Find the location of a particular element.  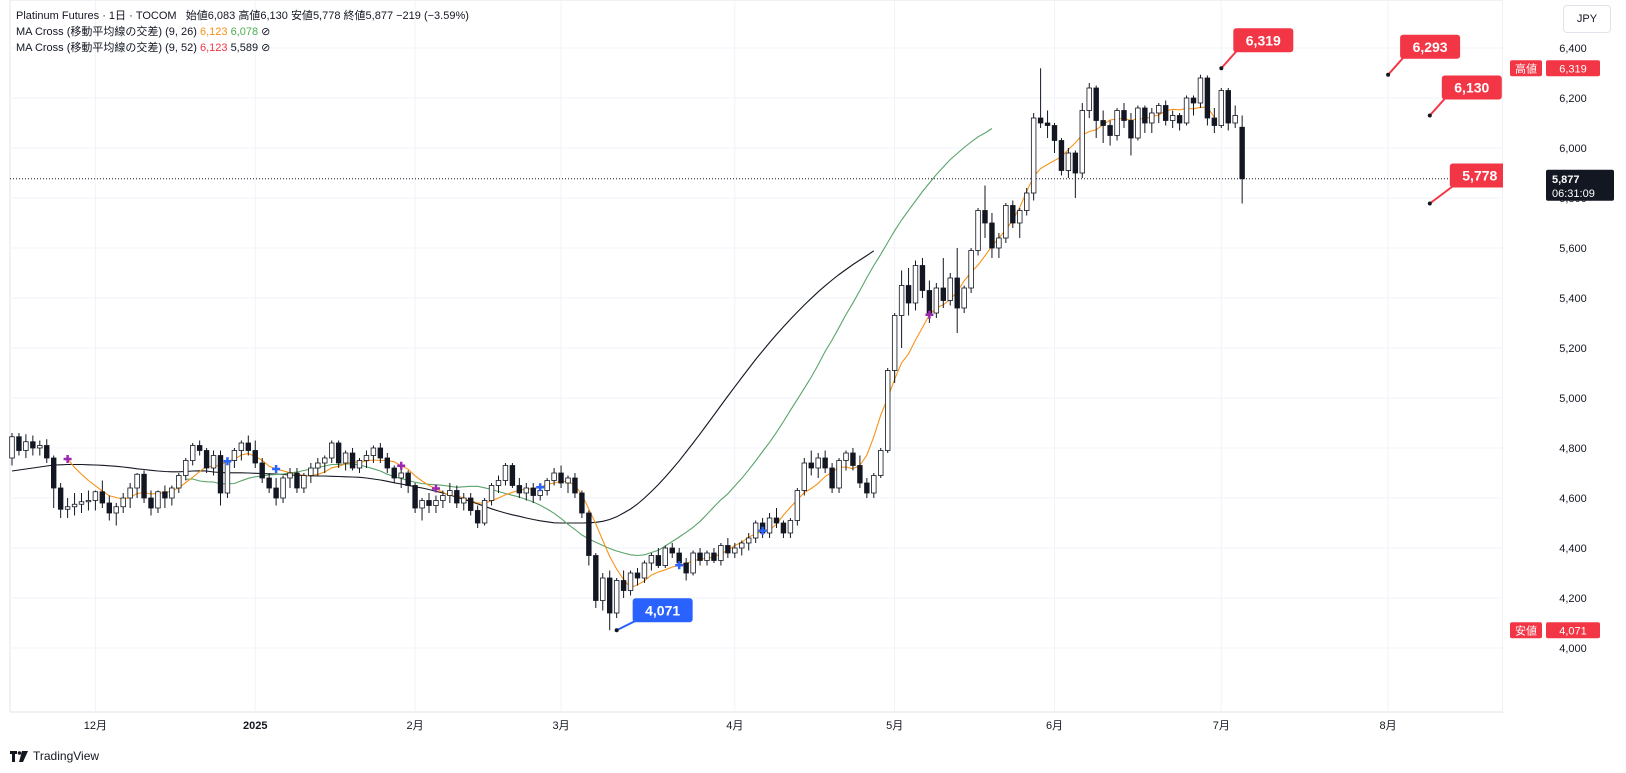

tradingview-logo-icon is located at coordinates (19, 756).